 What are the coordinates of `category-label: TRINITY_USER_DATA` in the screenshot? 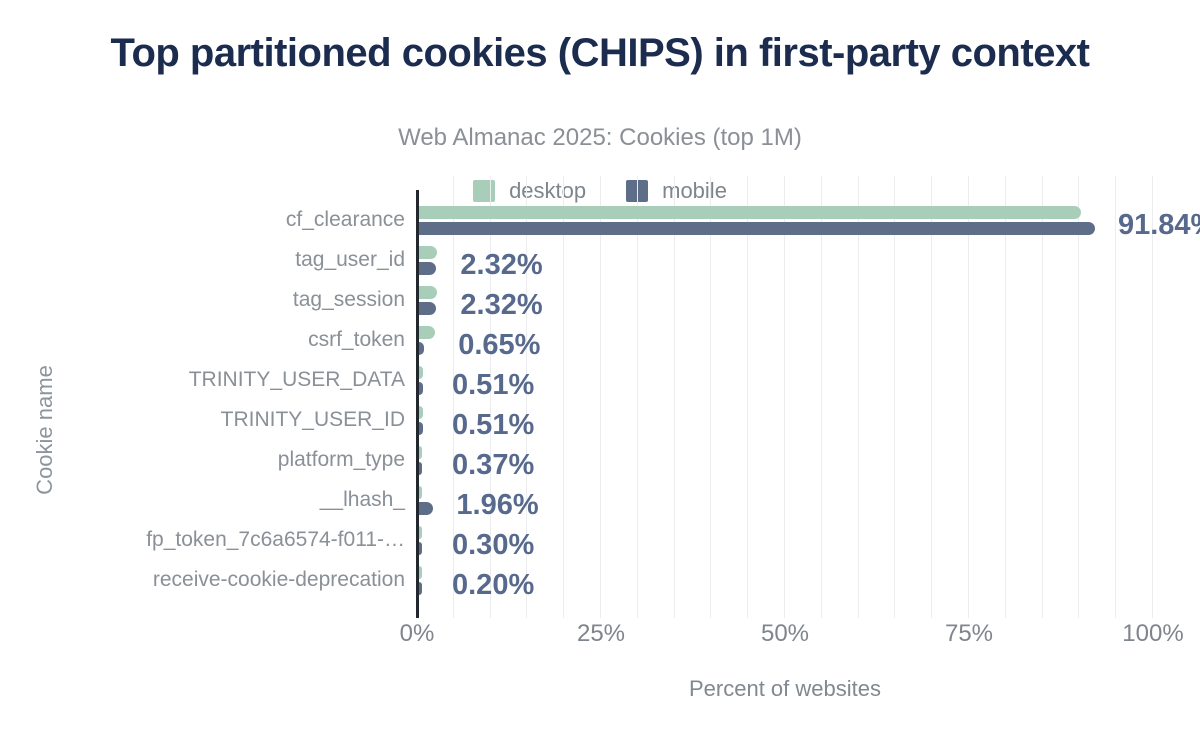 It's located at (296, 379).